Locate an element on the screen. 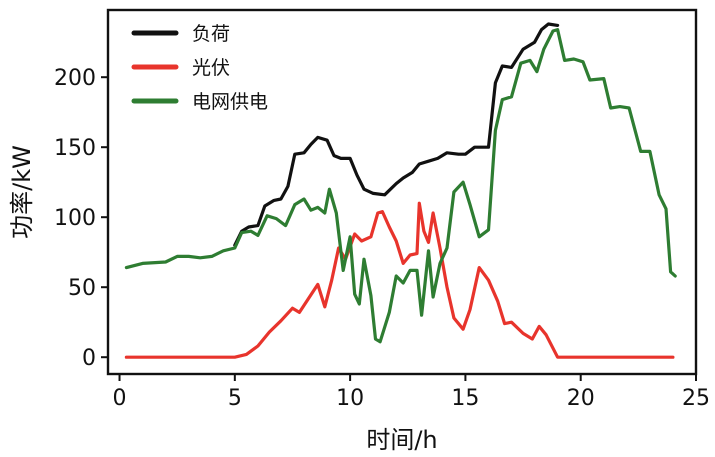 This screenshot has height=457, width=715. x-axis-label: 时间/h is located at coordinates (401, 440).